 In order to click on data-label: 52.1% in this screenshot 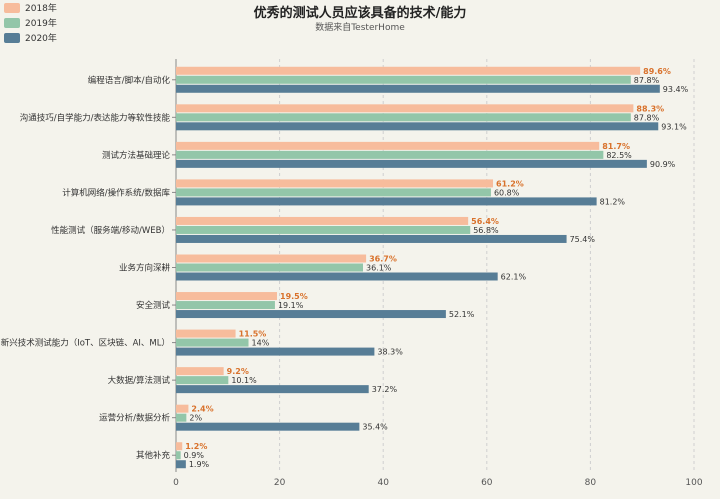, I will do `click(462, 314)`.